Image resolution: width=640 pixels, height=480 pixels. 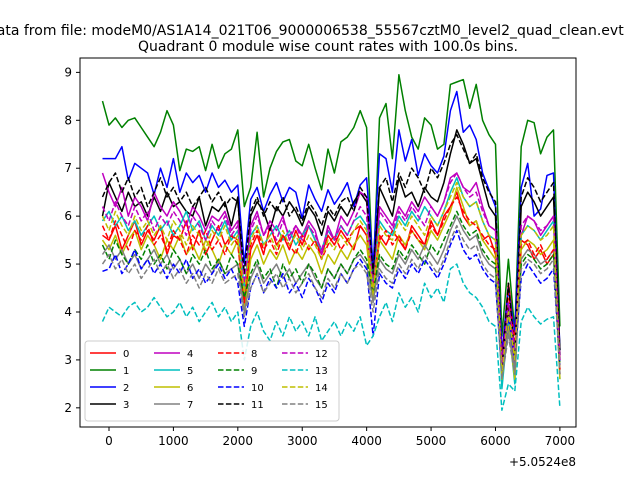 I want to click on y-tick-label: 6, so click(x=68, y=216).